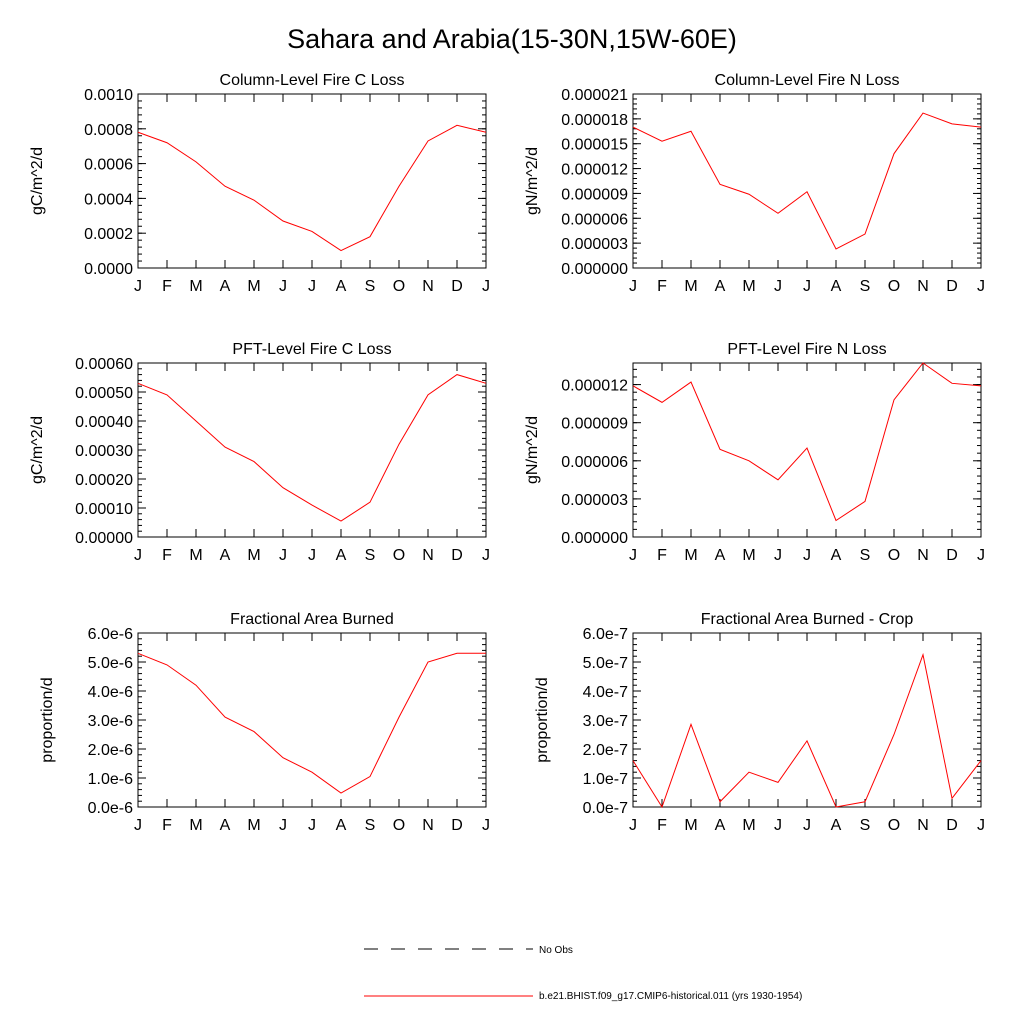 The width and height of the screenshot is (1024, 1024). I want to click on y-tick-label: 0.000015, so click(594, 145).